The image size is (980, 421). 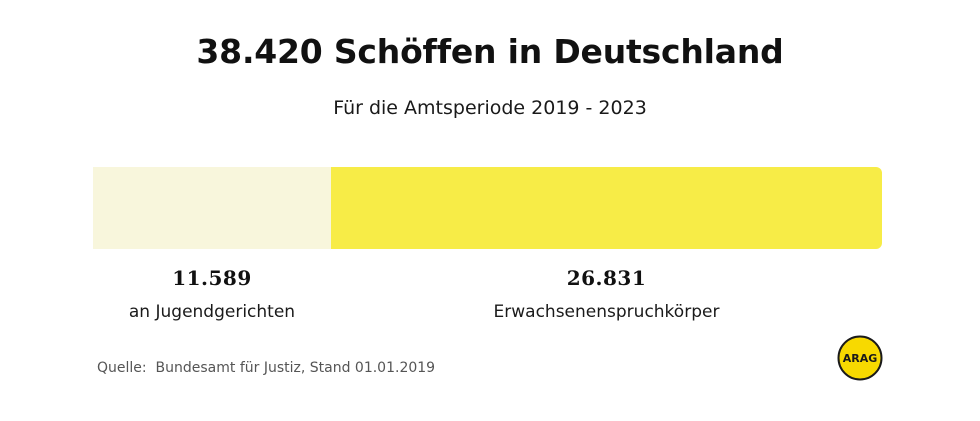 I want to click on category-label: an Jugendgerichten, so click(x=212, y=312).